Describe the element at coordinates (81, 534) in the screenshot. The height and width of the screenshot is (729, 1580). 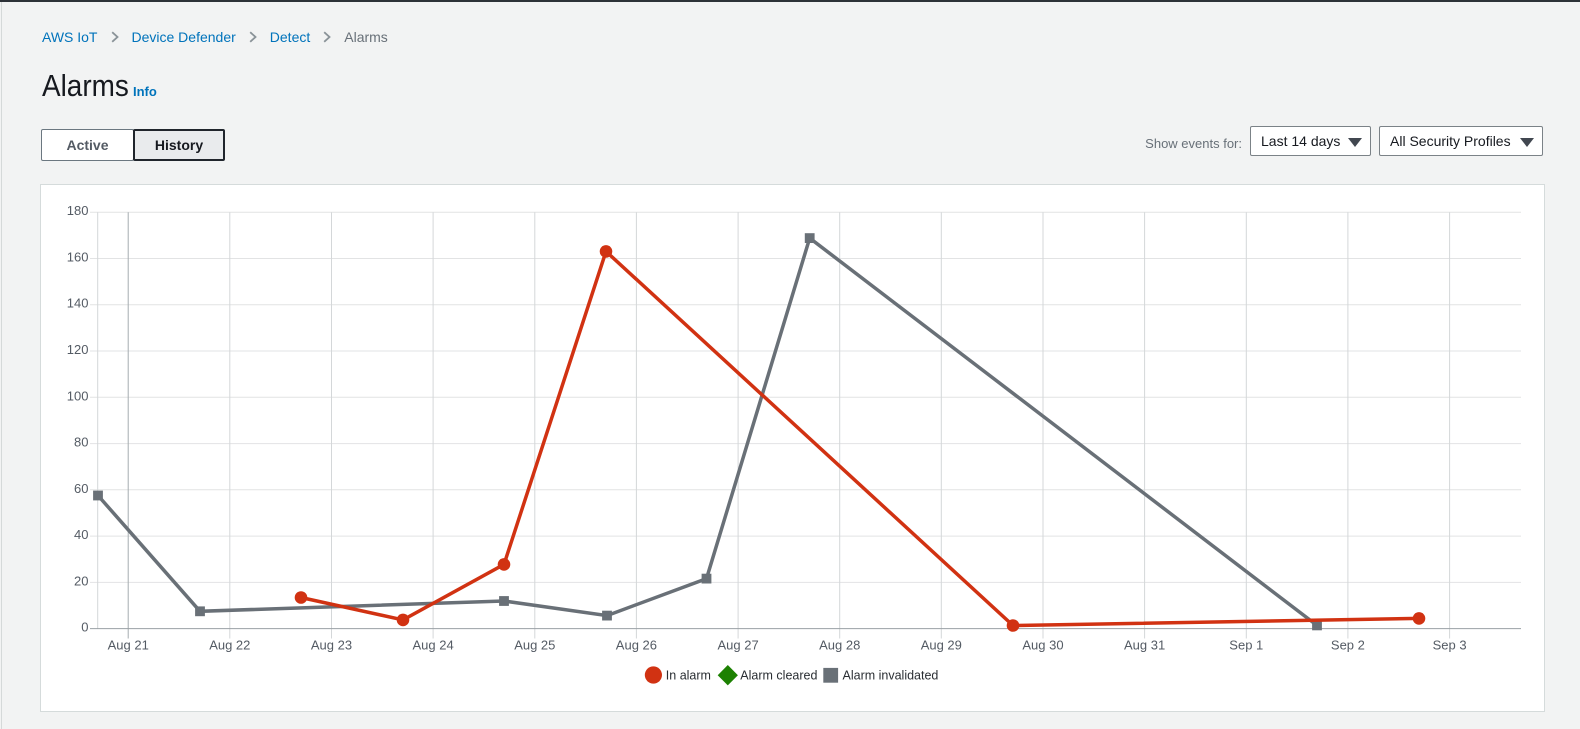
I see `svg-text: 40` at that location.